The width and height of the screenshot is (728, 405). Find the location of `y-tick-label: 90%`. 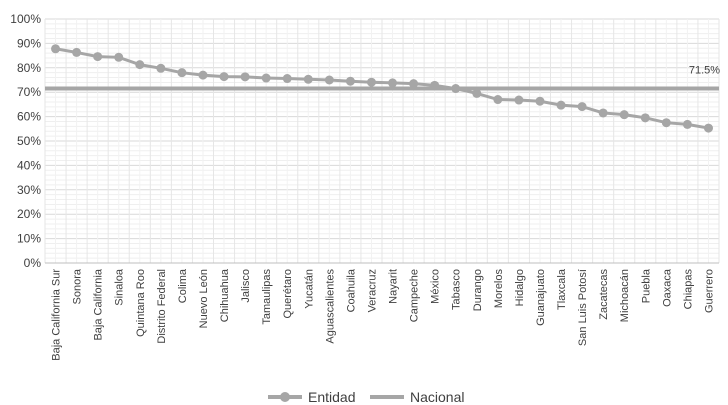

y-tick-label: 90% is located at coordinates (29, 43).